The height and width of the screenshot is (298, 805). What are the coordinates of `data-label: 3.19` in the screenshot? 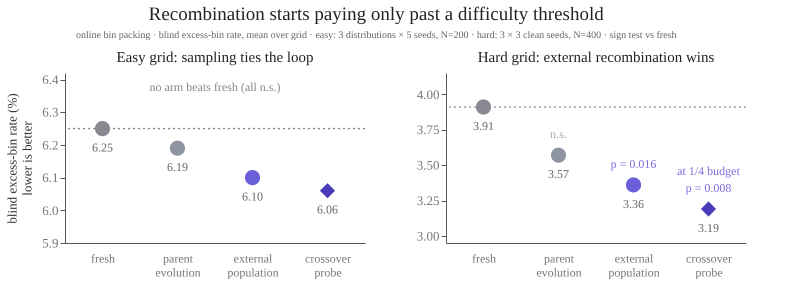 It's located at (708, 228).